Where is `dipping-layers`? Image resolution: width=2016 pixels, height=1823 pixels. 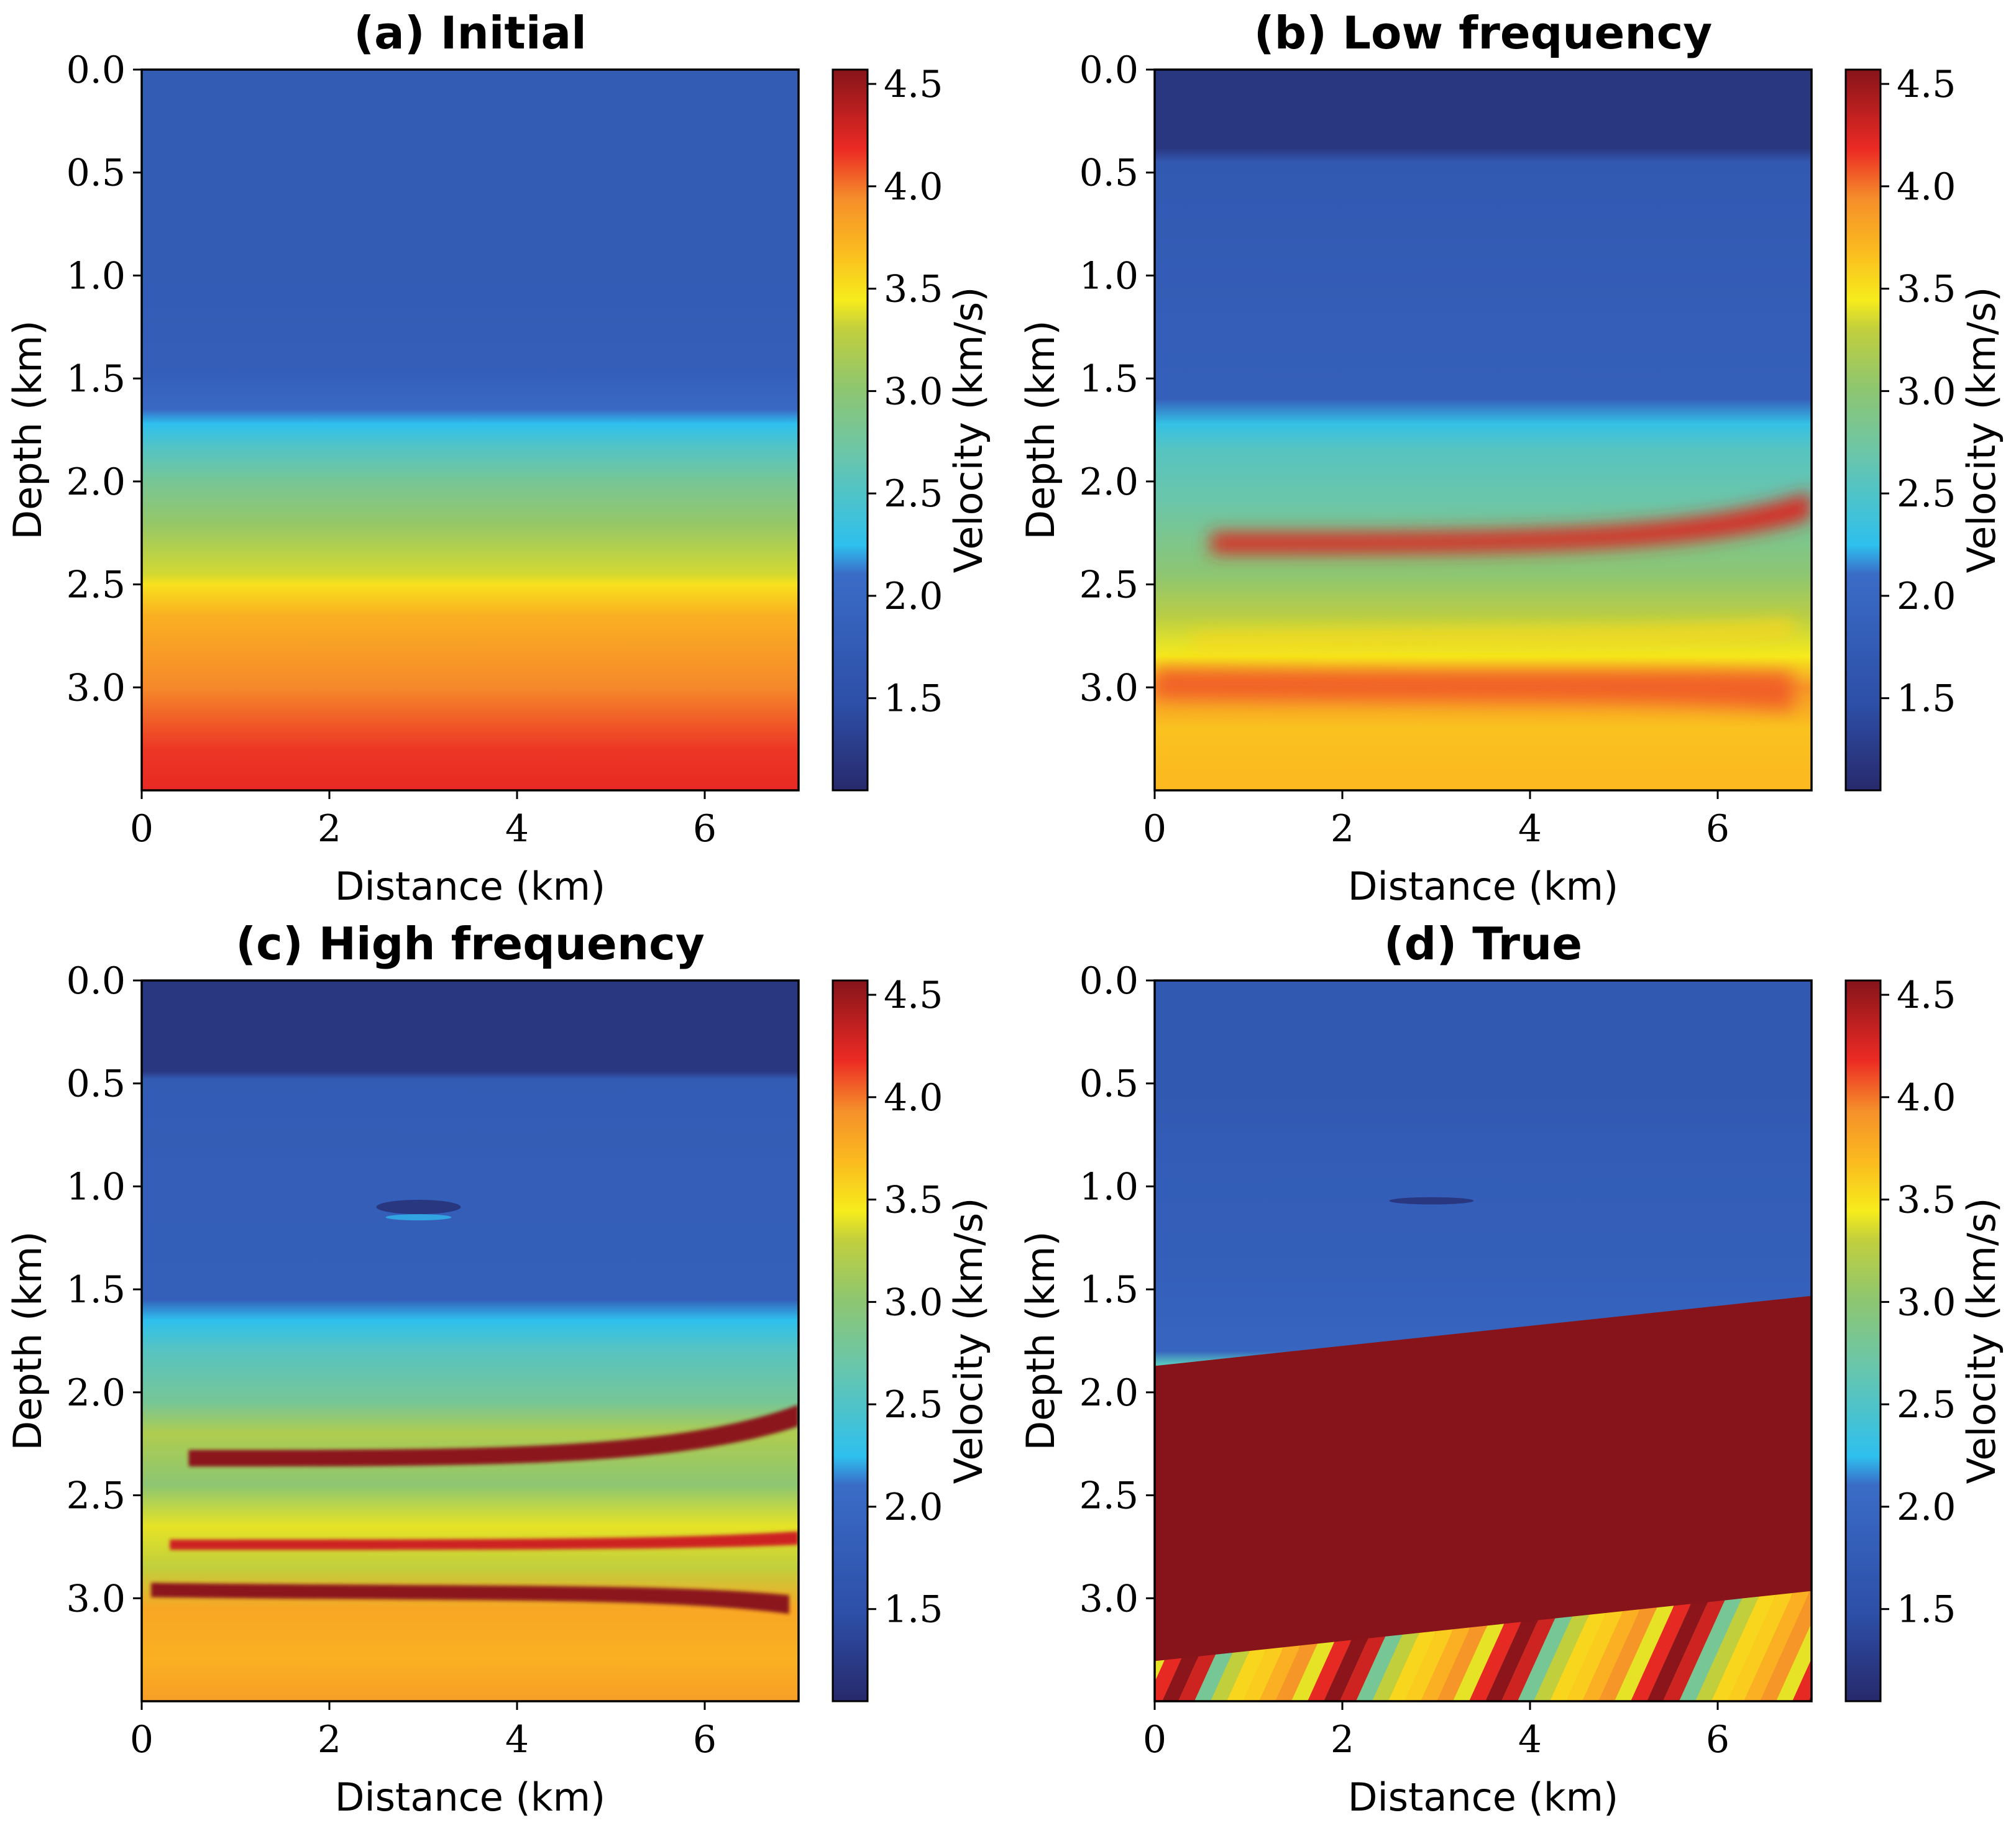 dipping-layers is located at coordinates (1484, 1498).